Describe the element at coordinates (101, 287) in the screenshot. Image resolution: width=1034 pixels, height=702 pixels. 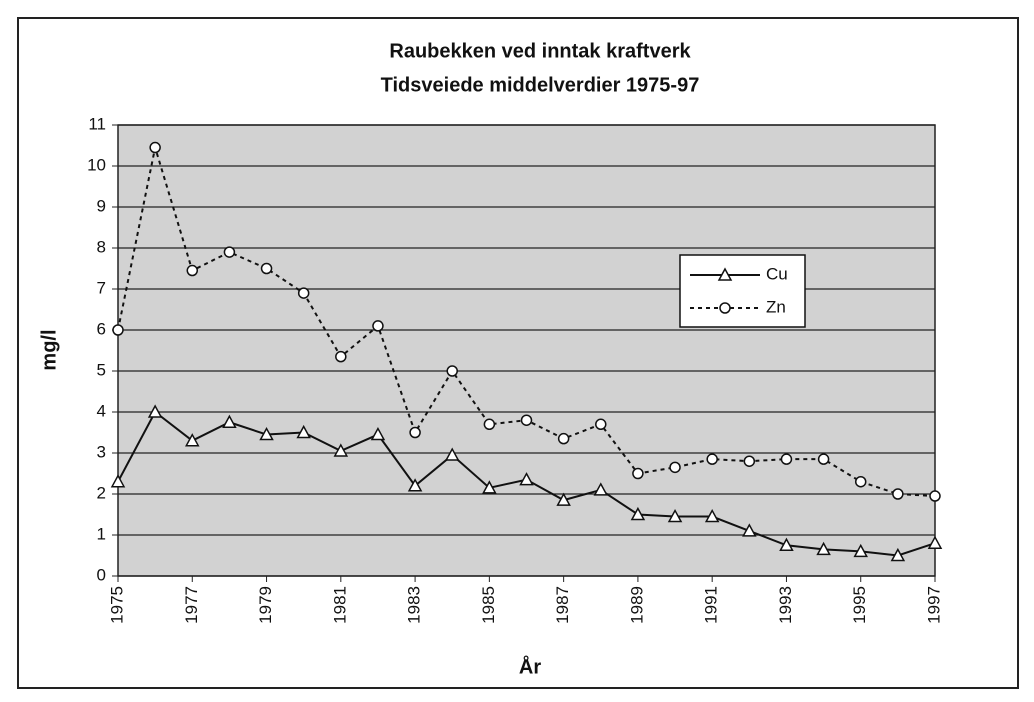
I see `y-tick-label: 7` at that location.